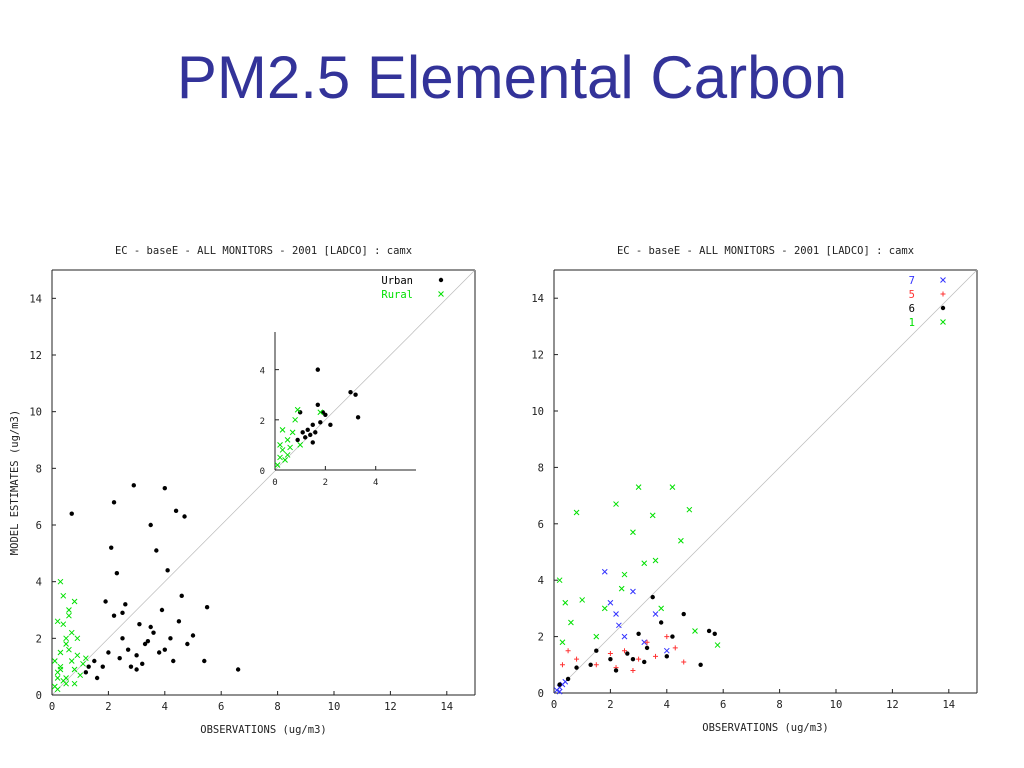 This screenshot has height=768, width=1024. Describe the element at coordinates (334, 707) in the screenshot. I see `x-tick-label: 10` at that location.